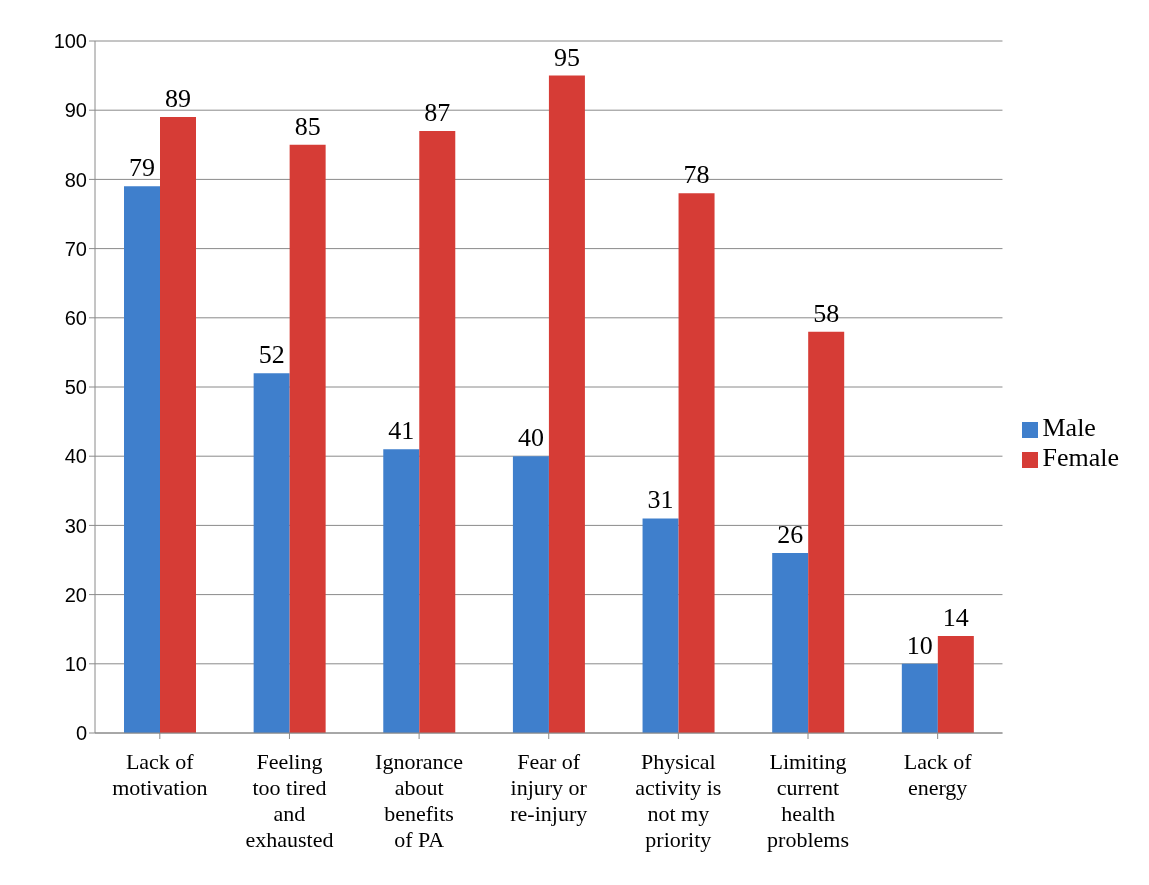  I want to click on y-tick-label: 30, so click(75, 525).